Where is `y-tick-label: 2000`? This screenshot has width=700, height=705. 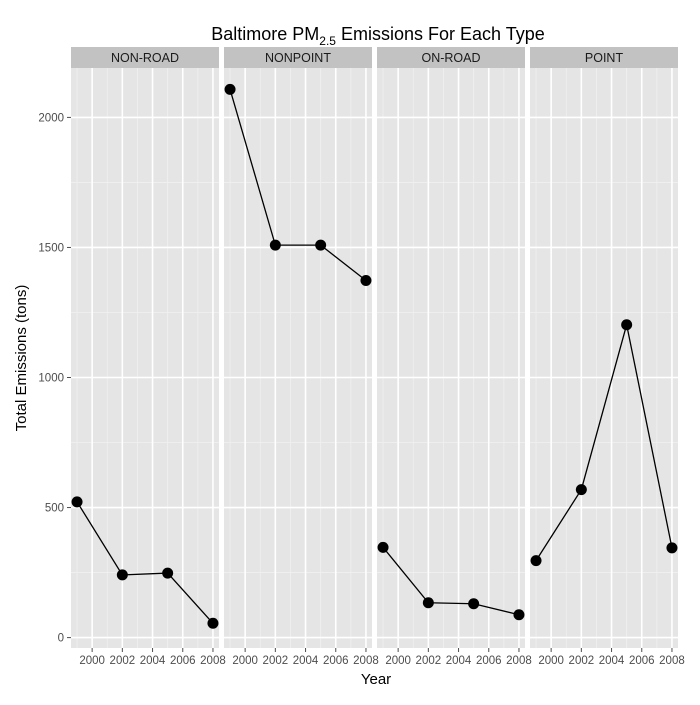
y-tick-label: 2000 is located at coordinates (51, 118).